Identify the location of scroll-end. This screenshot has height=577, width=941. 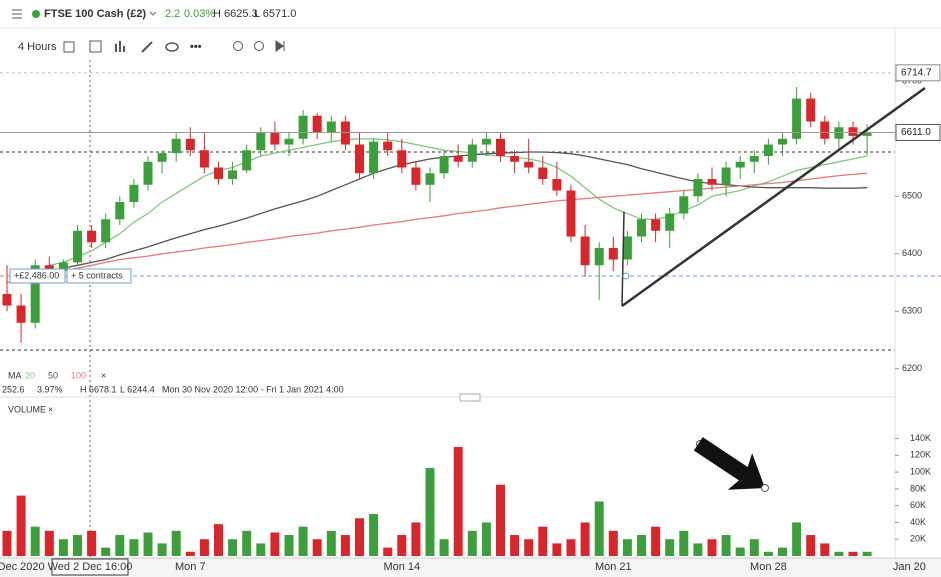
(280, 46).